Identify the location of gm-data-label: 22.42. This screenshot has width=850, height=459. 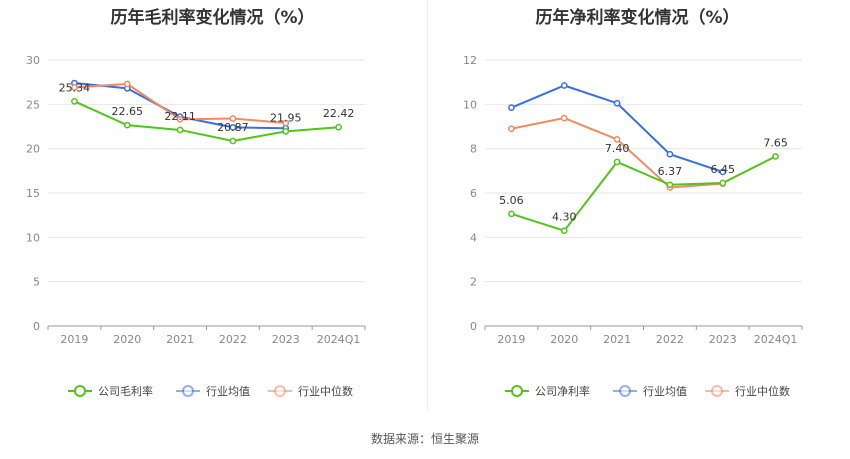
(339, 113).